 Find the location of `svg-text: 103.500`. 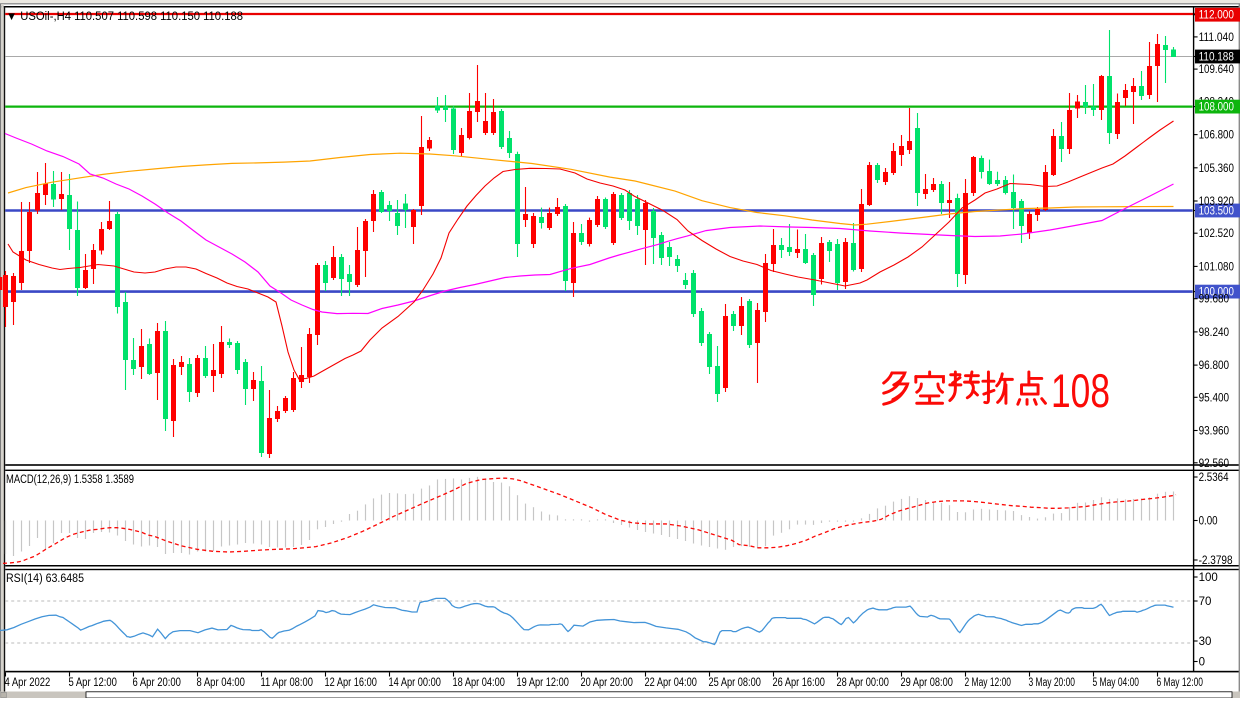

svg-text: 103.500 is located at coordinates (1216, 212).